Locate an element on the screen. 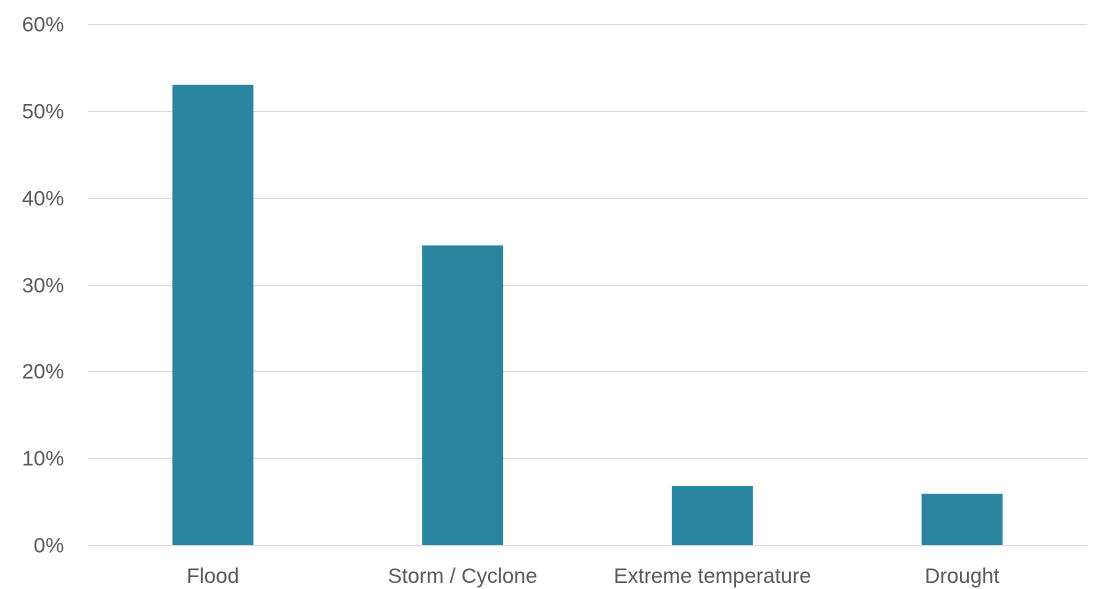  y-tick-label: 10% is located at coordinates (43, 459).